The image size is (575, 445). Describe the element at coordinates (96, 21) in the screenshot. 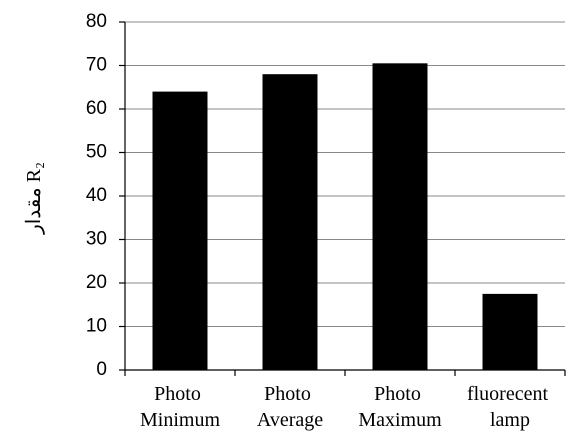

I see `y-tick-label: 80` at that location.